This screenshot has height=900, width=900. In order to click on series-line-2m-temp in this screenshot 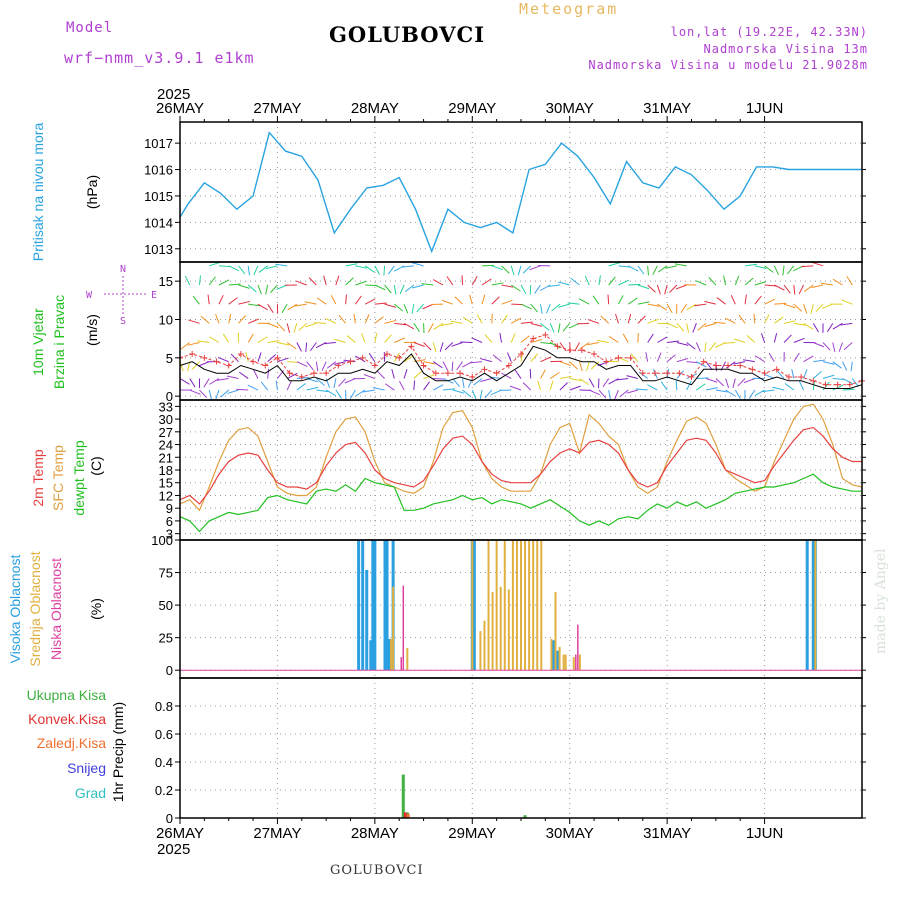, I will do `click(520, 465)`.